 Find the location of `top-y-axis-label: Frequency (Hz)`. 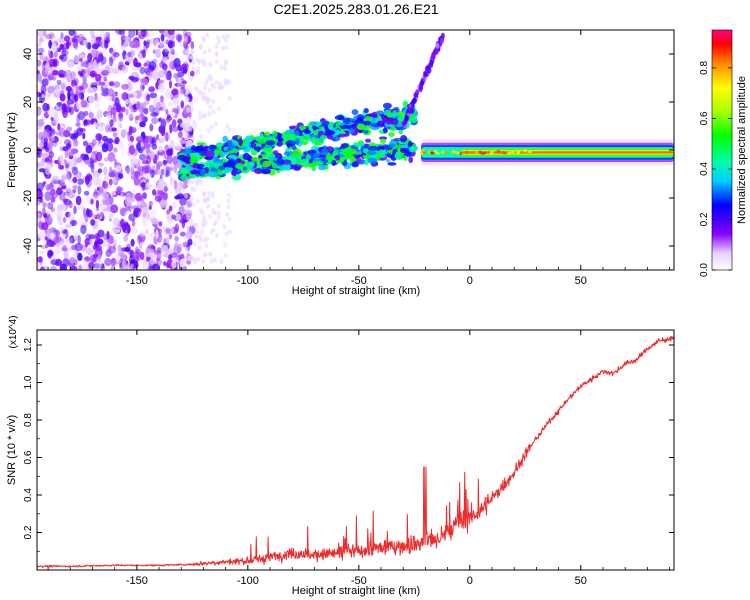

top-y-axis-label: Frequency (Hz) is located at coordinates (12, 150).